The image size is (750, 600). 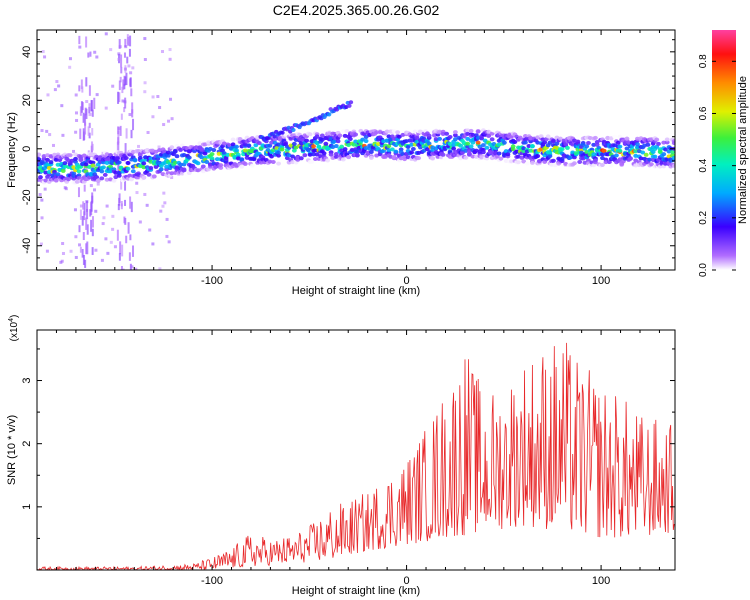 What do you see at coordinates (407, 281) in the screenshot?
I see `x-tick-label: 0` at bounding box center [407, 281].